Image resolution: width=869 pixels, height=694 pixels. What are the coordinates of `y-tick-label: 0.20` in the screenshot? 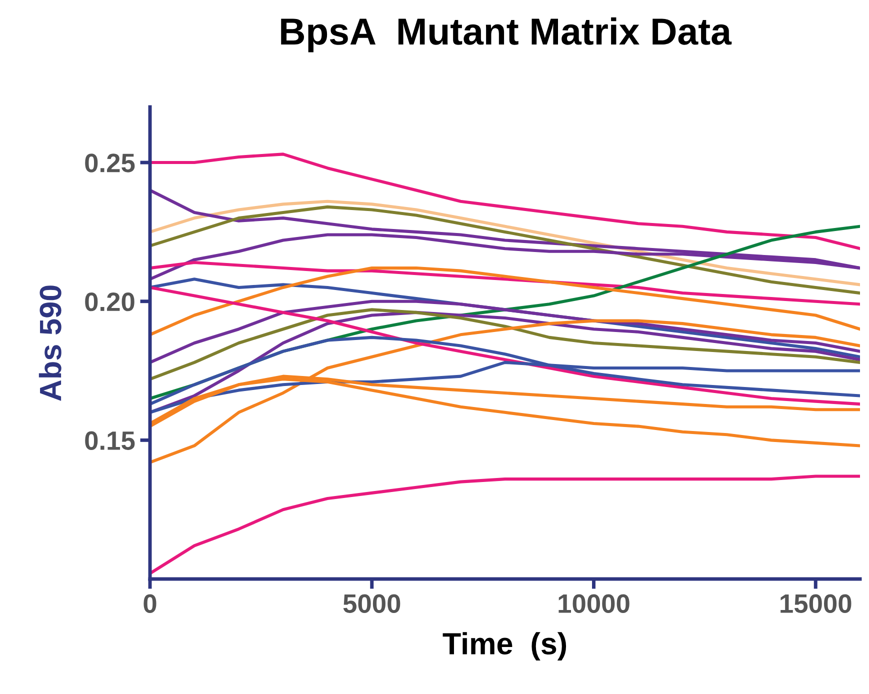 It's located at (109, 302).